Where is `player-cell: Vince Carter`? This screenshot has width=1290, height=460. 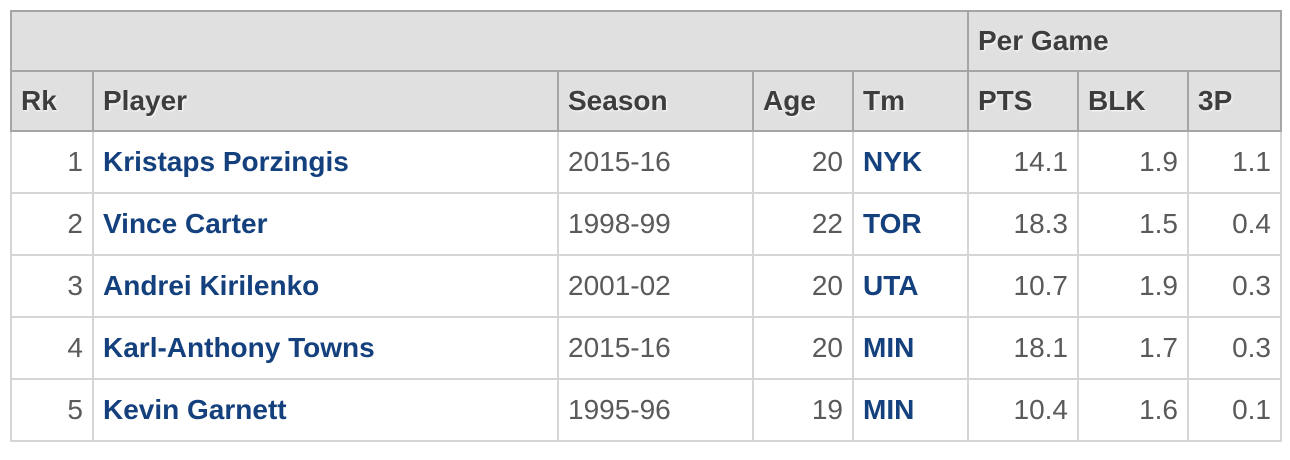 player-cell: Vince Carter is located at coordinates (325, 224).